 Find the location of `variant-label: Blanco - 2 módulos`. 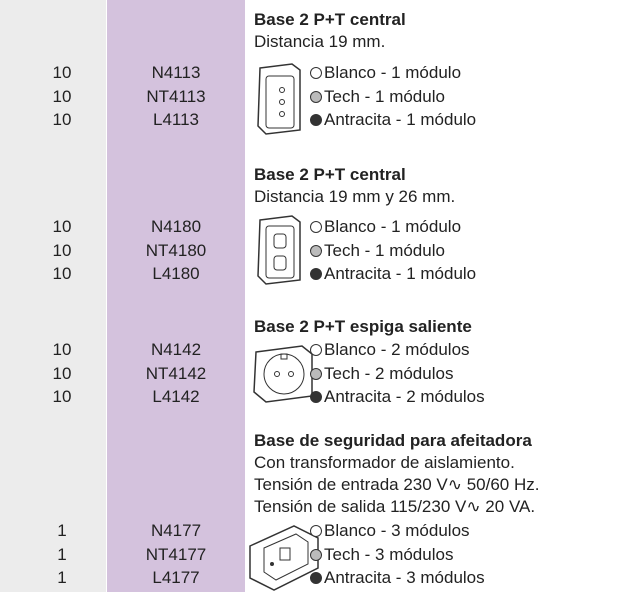

variant-label: Blanco - 2 módulos is located at coordinates (397, 349).